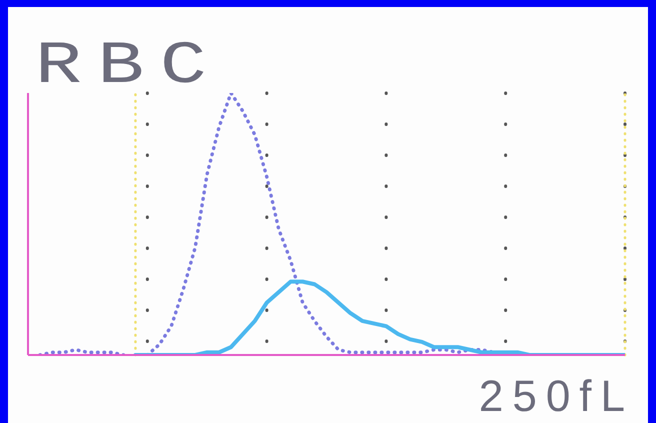  I want to click on text: 250fL, so click(556, 396).